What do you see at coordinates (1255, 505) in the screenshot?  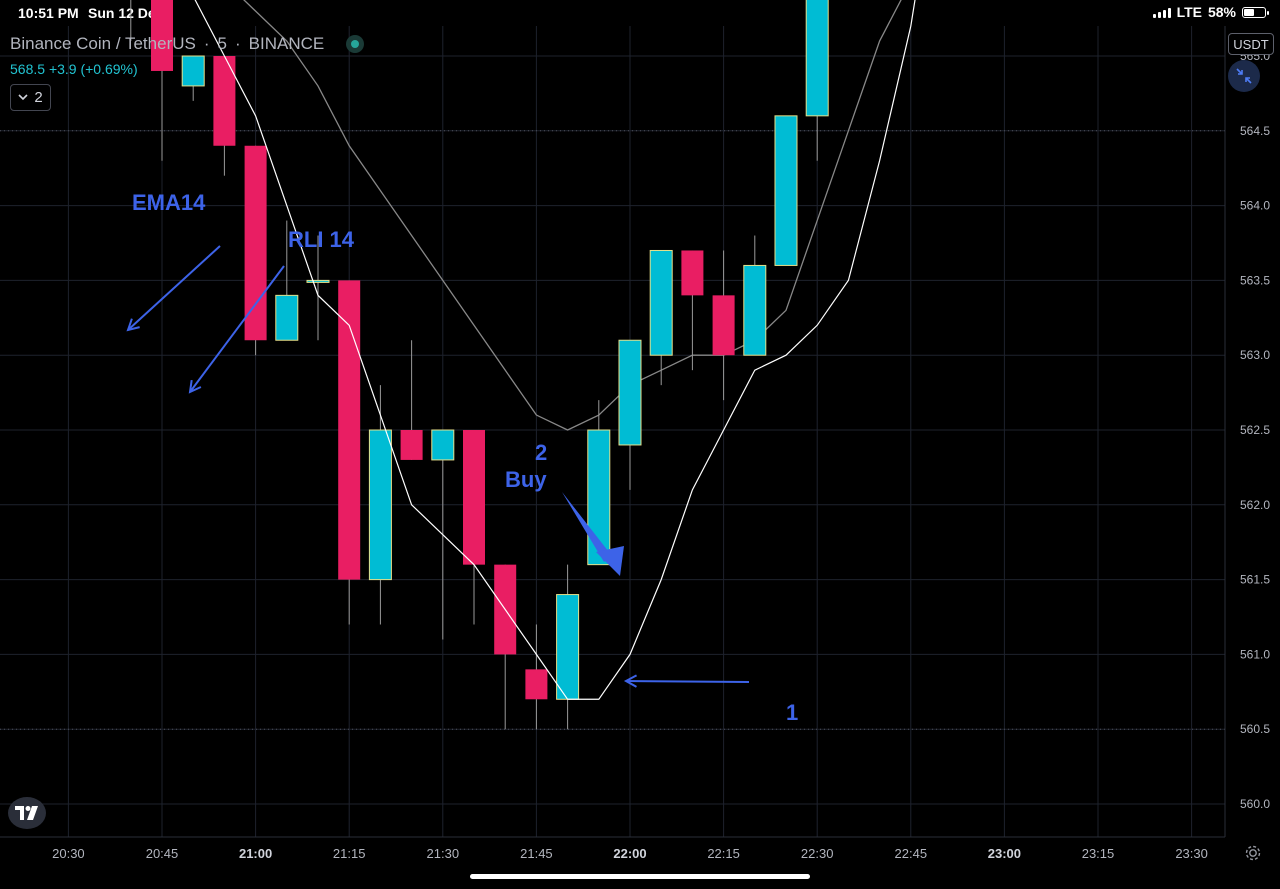 I see `y-tick-label: 562.0` at bounding box center [1255, 505].